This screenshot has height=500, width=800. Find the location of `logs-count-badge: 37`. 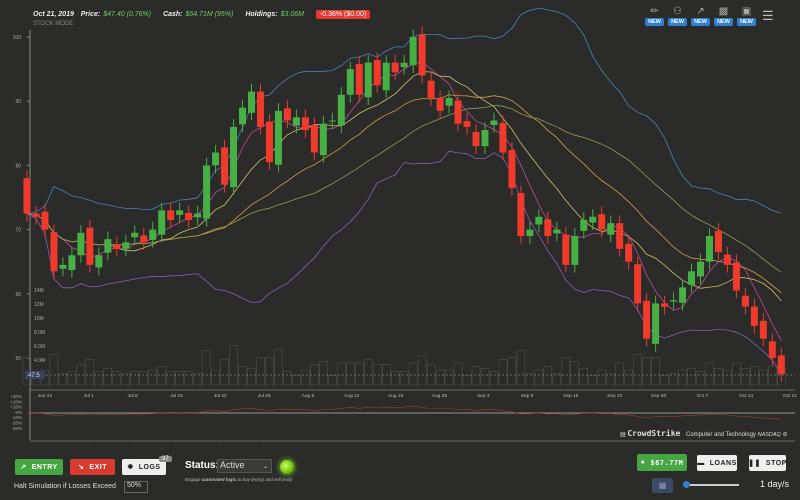

logs-count-badge: 37 is located at coordinates (165, 459).